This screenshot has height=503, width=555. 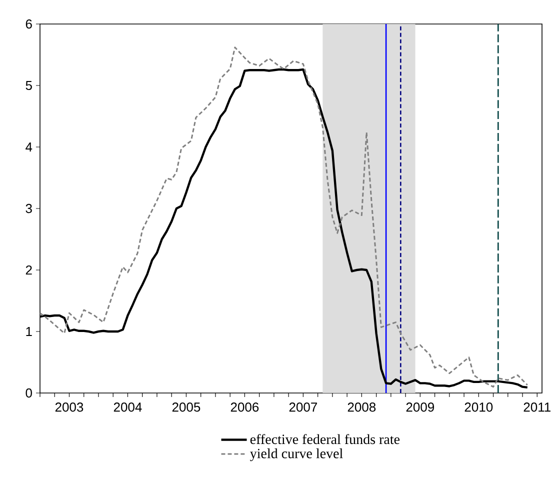 What do you see at coordinates (325, 439) in the screenshot?
I see `legend-label: effective federal funds rate` at bounding box center [325, 439].